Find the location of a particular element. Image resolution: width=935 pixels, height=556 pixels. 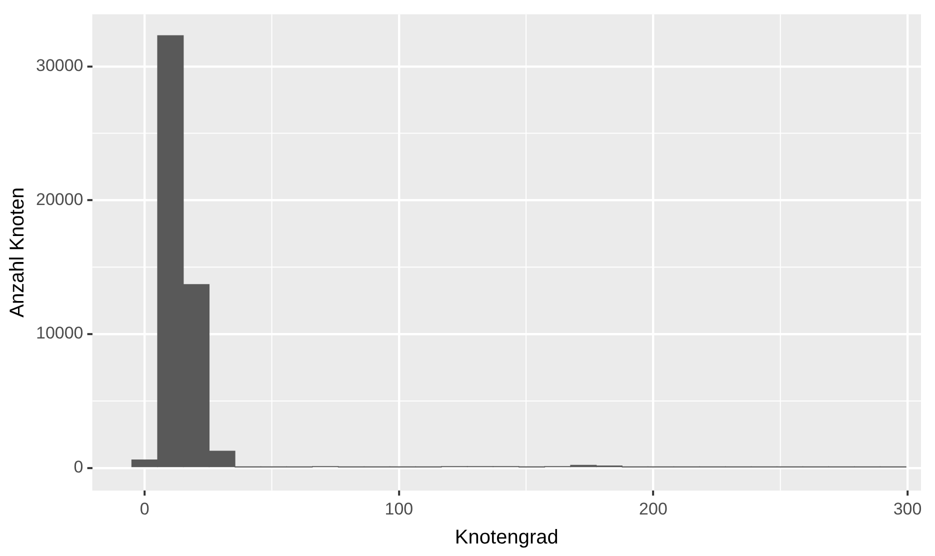

x-axis-title: Knotengrad is located at coordinates (506, 537).